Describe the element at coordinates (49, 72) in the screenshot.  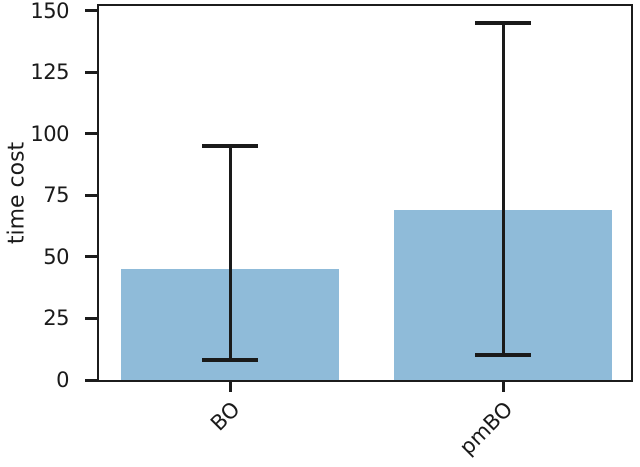
I see `y-tick-label: 125` at that location.